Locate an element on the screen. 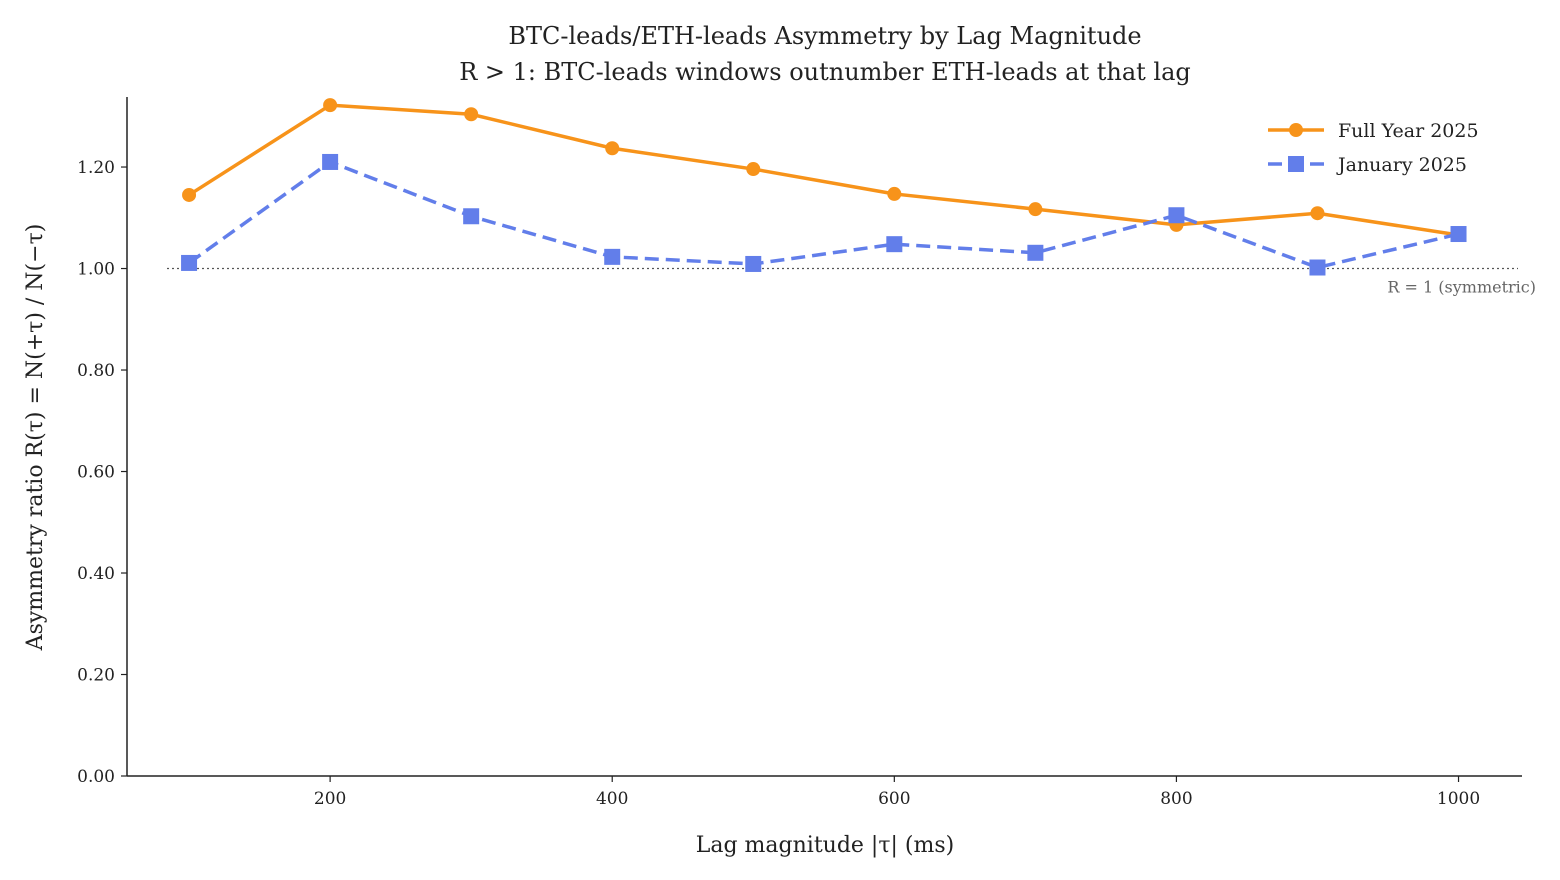 The width and height of the screenshot is (1560, 880). y-tick-label: 0.00 is located at coordinates (96, 777).